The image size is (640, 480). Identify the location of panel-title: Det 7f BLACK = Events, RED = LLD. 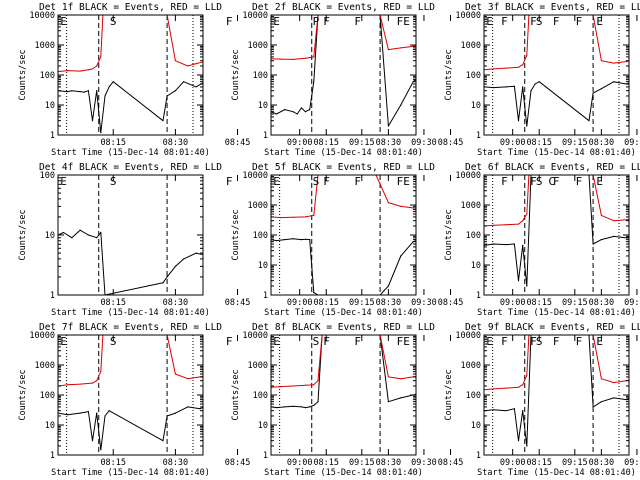
(130, 327).